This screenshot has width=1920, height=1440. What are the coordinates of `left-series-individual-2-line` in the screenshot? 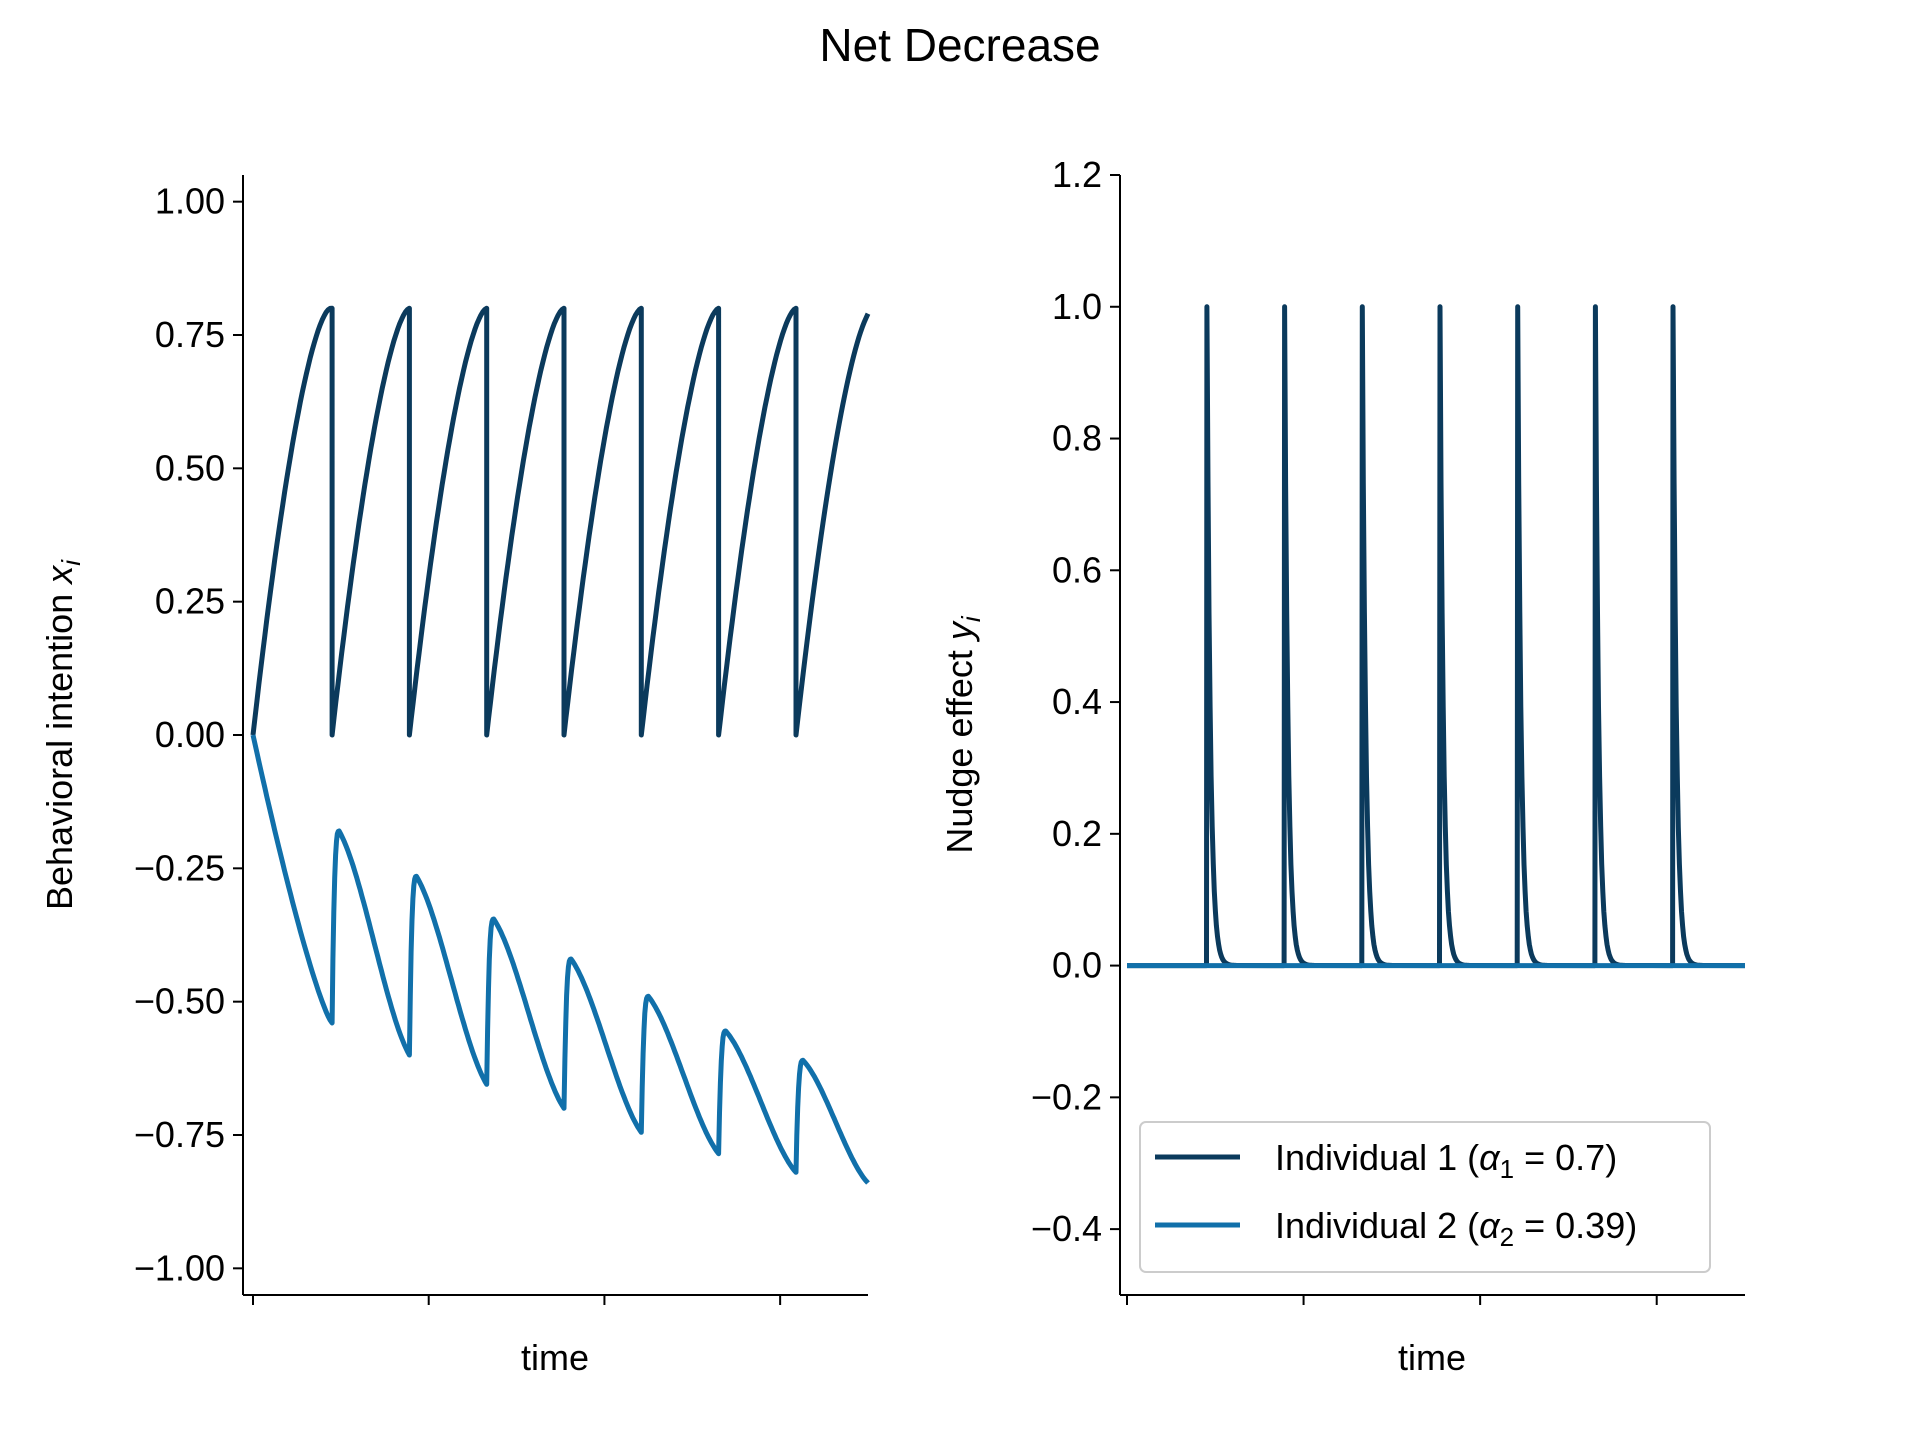 It's located at (560, 959).